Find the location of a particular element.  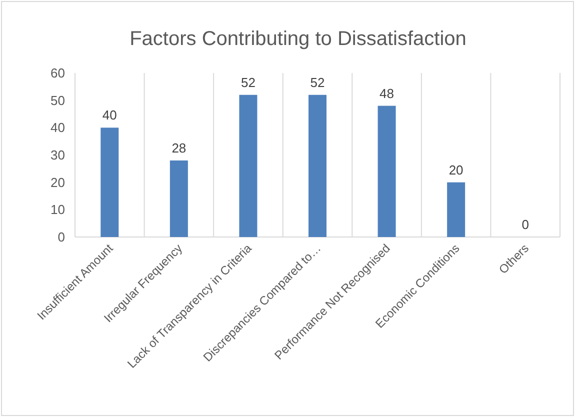

y-tick-label: 10 is located at coordinates (57, 210).